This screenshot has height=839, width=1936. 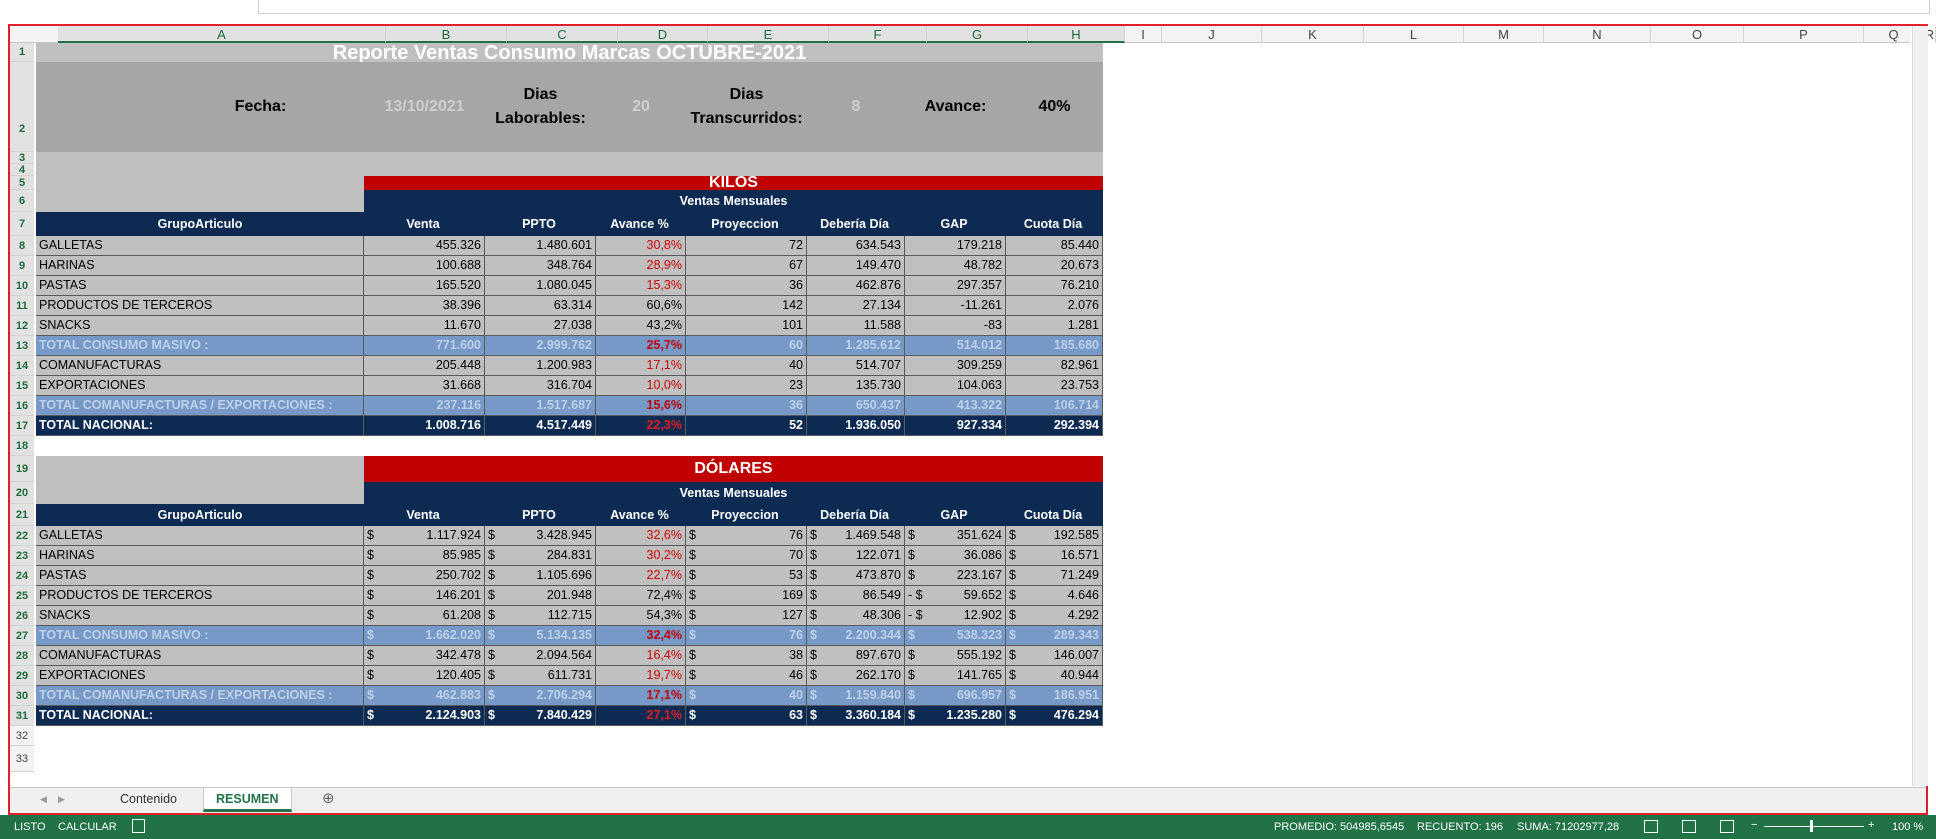 What do you see at coordinates (22, 246) in the screenshot?
I see `row-header-8: 8` at bounding box center [22, 246].